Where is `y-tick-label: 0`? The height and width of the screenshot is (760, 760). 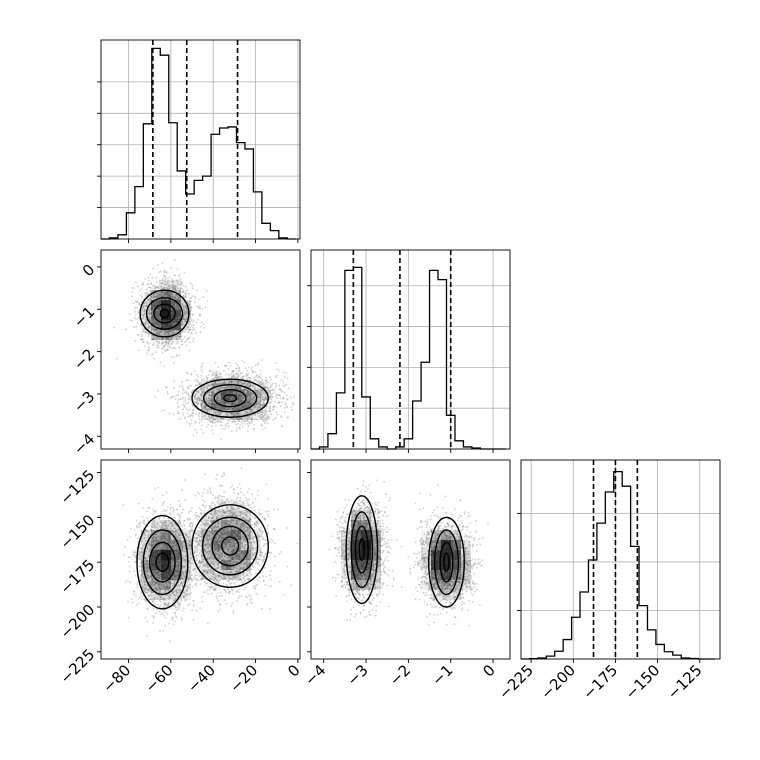 y-tick-label: 0 is located at coordinates (88, 270).